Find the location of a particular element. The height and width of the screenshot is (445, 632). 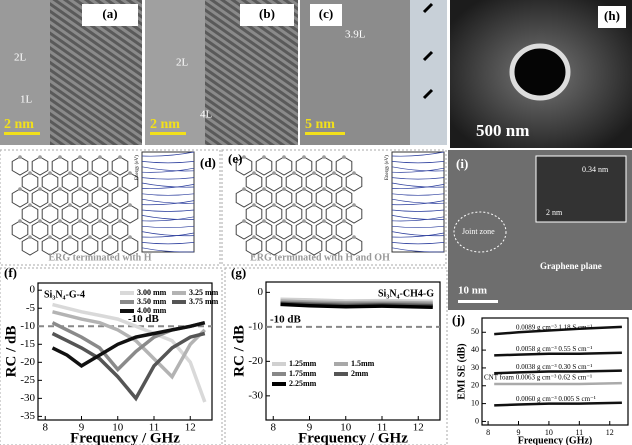

y-tick-label: -10 is located at coordinates (27, 326).